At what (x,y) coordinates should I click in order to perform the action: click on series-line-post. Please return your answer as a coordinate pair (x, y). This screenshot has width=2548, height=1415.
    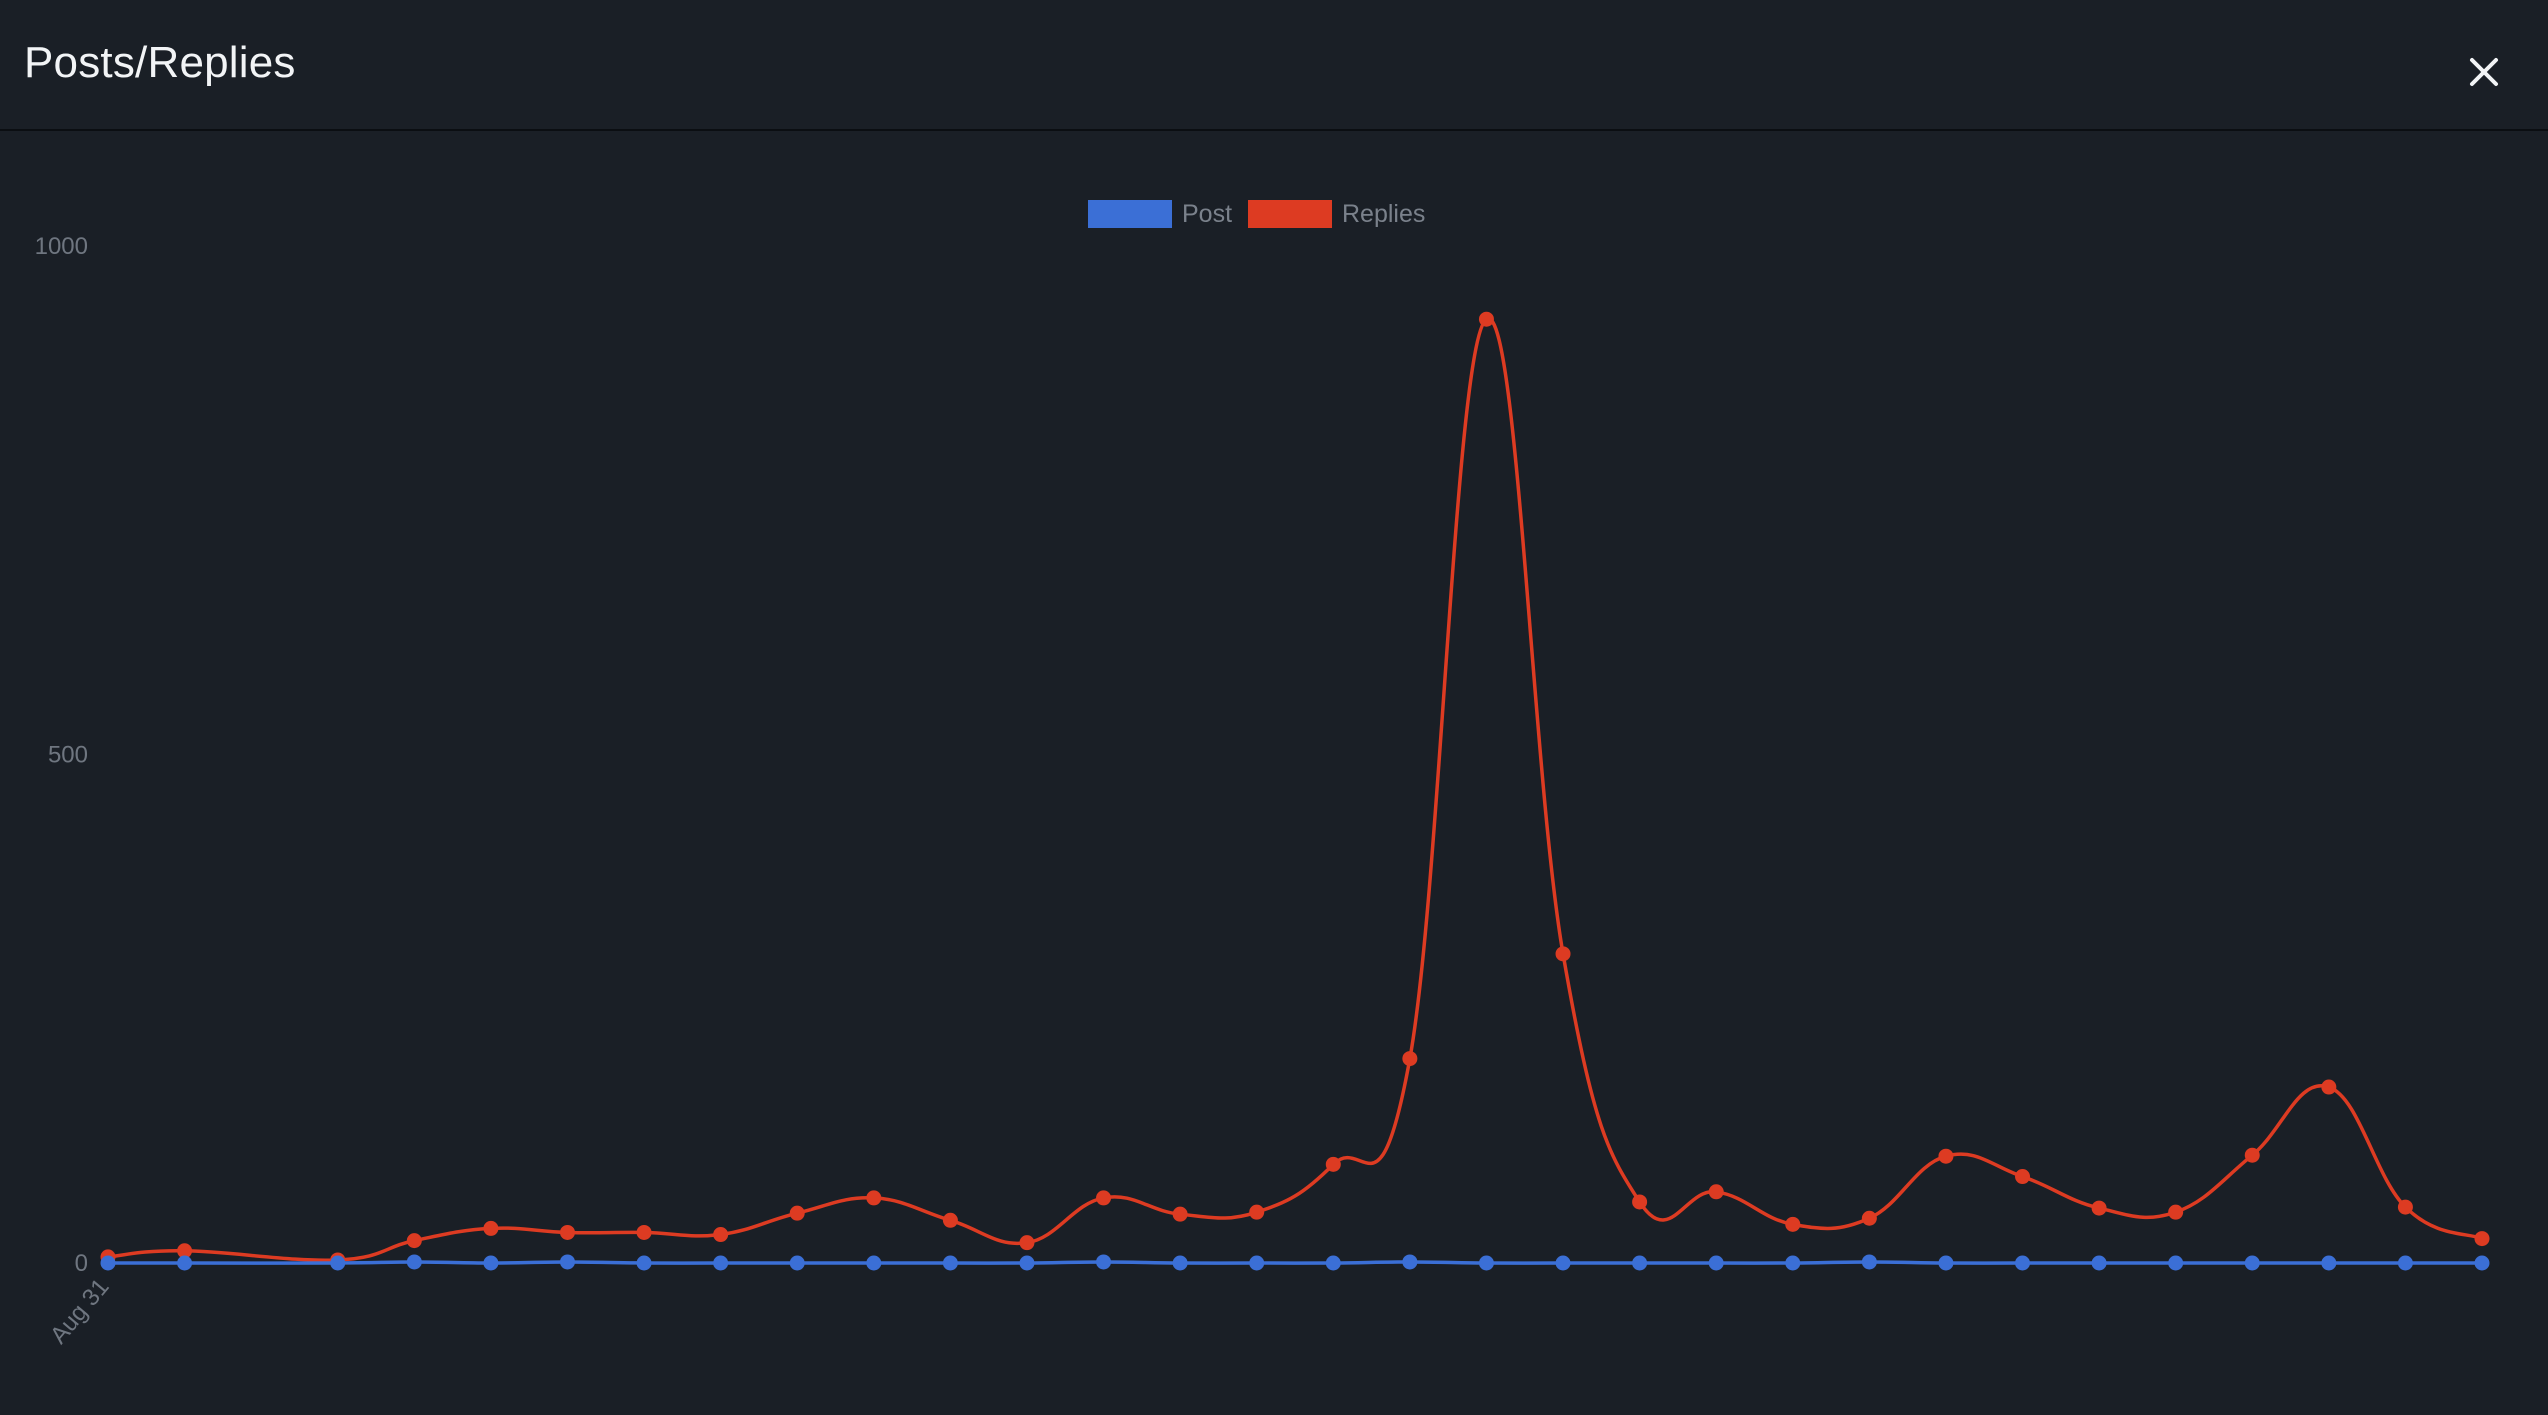
    Looking at the image, I should click on (1294, 1262).